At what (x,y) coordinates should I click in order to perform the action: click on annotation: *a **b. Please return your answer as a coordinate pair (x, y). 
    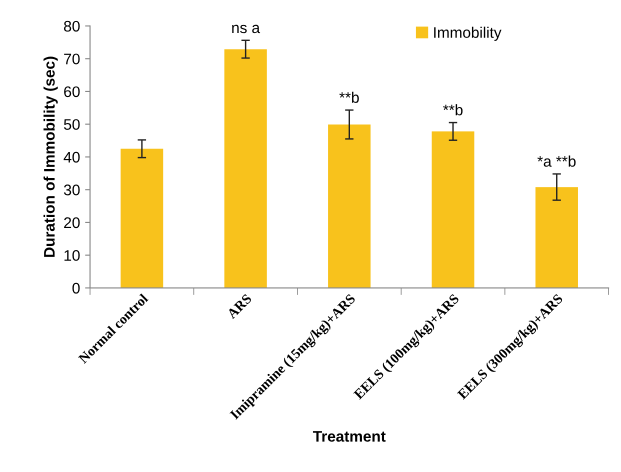
    Looking at the image, I should click on (556, 161).